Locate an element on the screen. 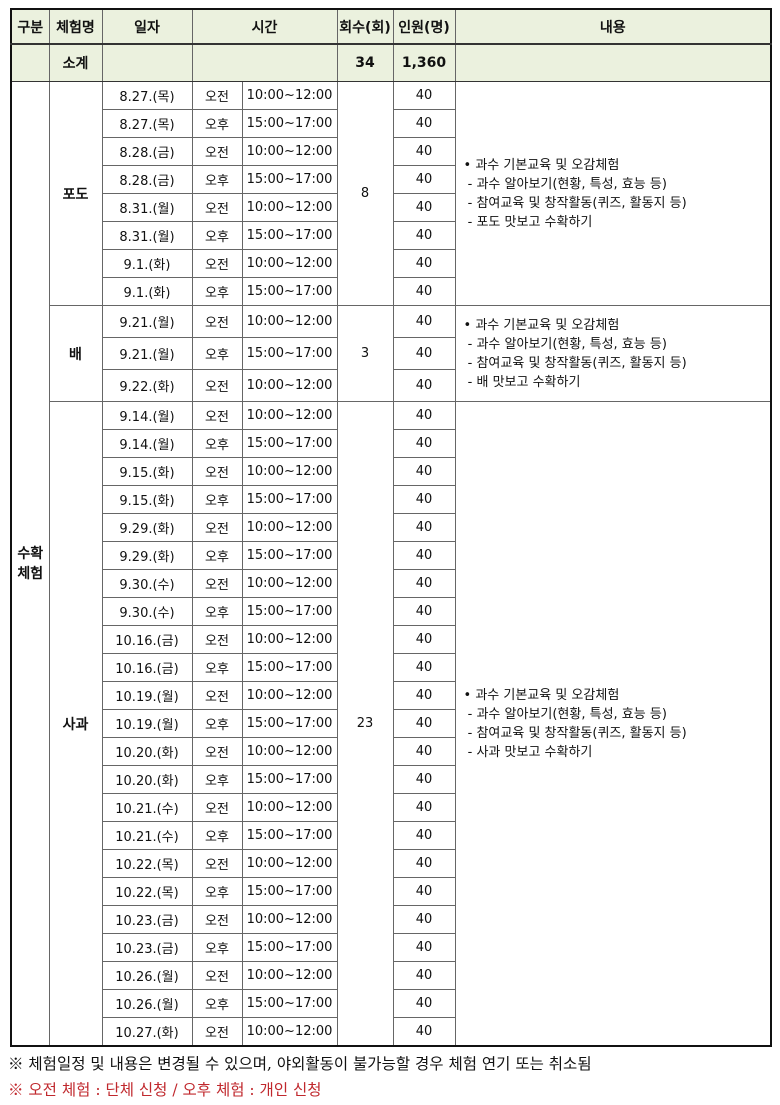  date-cell: 8.27.(목) is located at coordinates (147, 123).